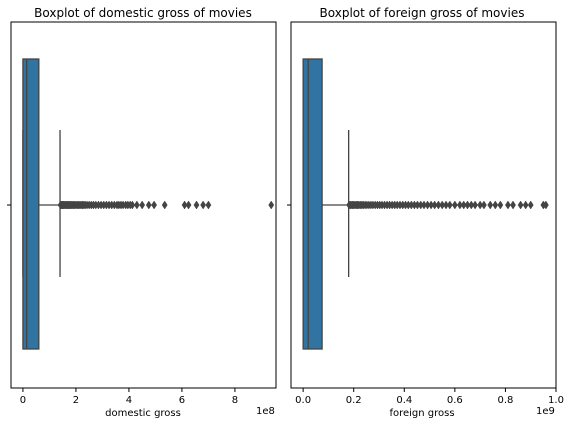 This screenshot has width=568, height=424. What do you see at coordinates (556, 400) in the screenshot?
I see `x-tick-label: 1.0` at bounding box center [556, 400].